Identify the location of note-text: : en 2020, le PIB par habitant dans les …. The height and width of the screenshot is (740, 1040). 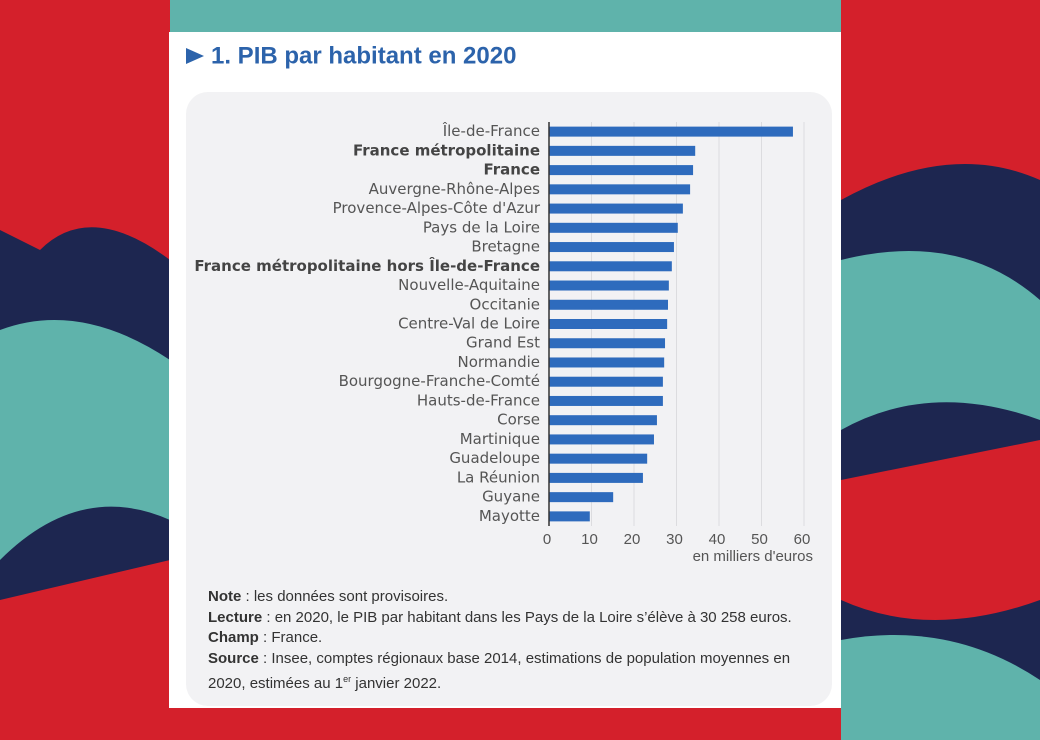
(527, 617).